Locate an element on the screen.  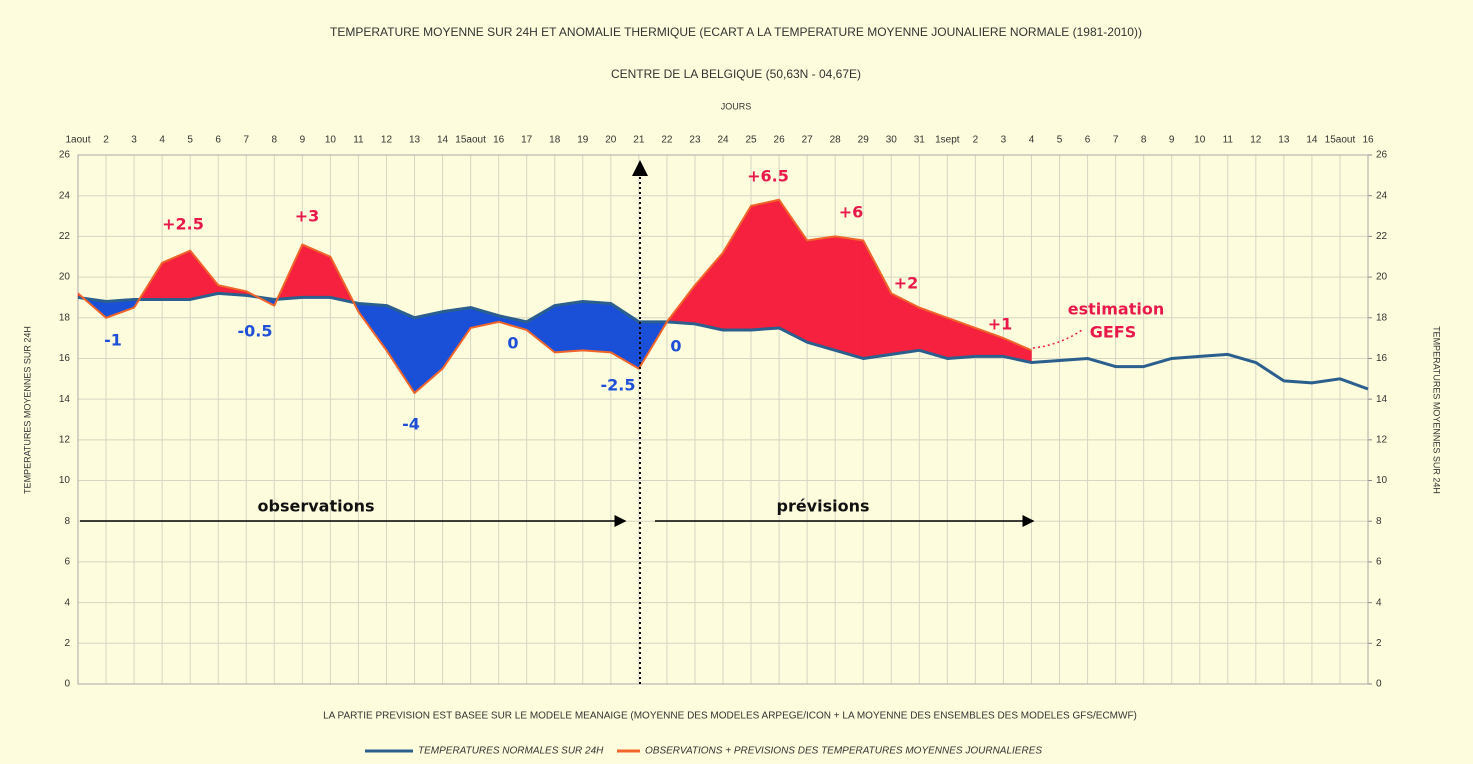
annotation: prévisions is located at coordinates (822, 506).